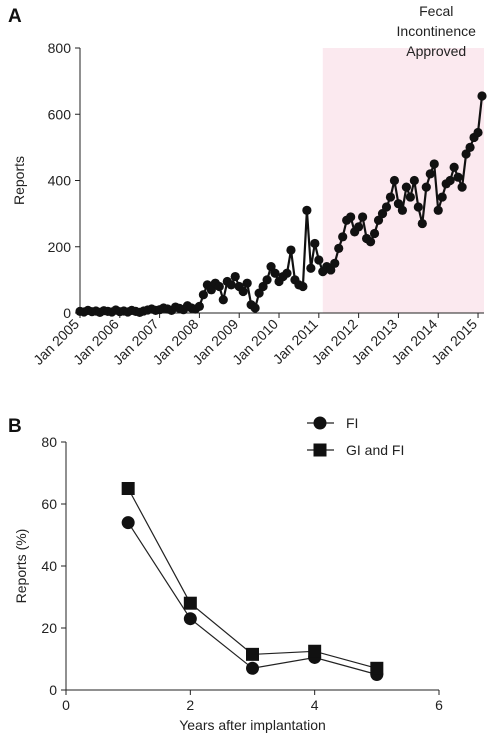 The width and height of the screenshot is (491, 739). I want to click on panel-b-x-tick-label: 4, so click(315, 705).